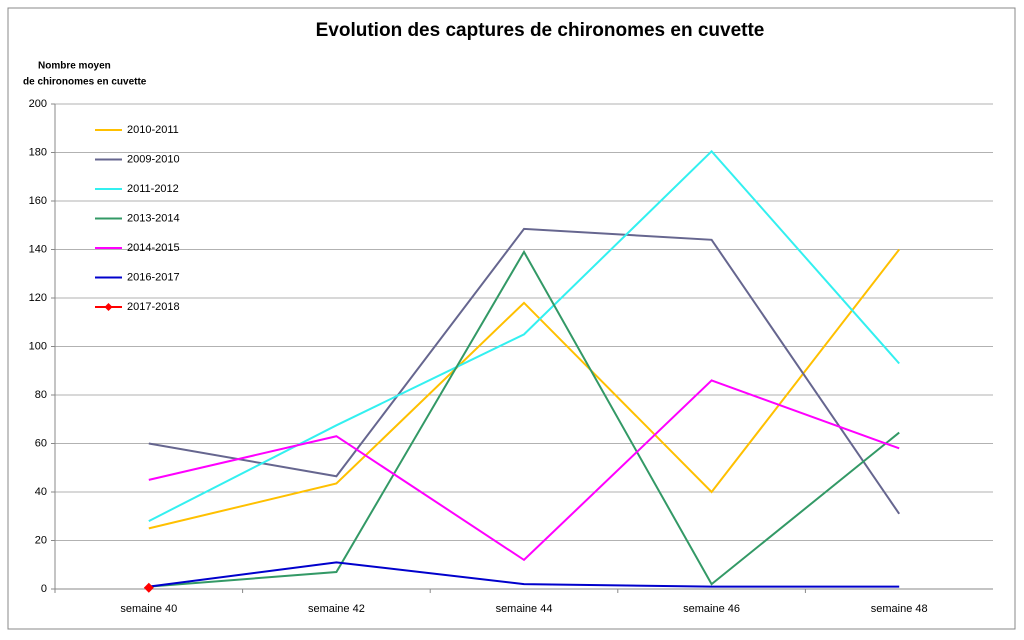 The height and width of the screenshot is (640, 1024). Describe the element at coordinates (108, 307) in the screenshot. I see `legend-marker` at that location.